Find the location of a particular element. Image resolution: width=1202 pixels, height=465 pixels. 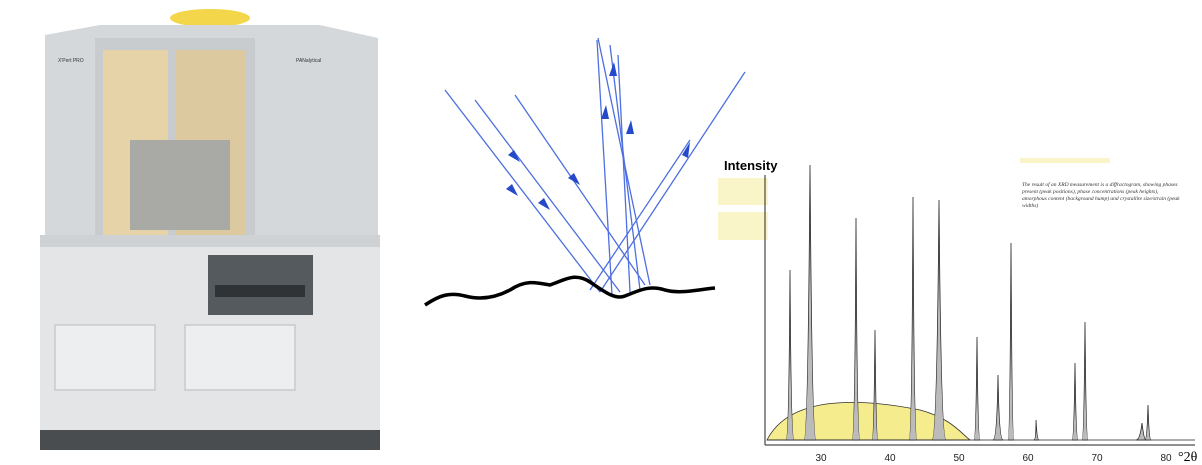

maker-label: PANalytical is located at coordinates (308, 61).